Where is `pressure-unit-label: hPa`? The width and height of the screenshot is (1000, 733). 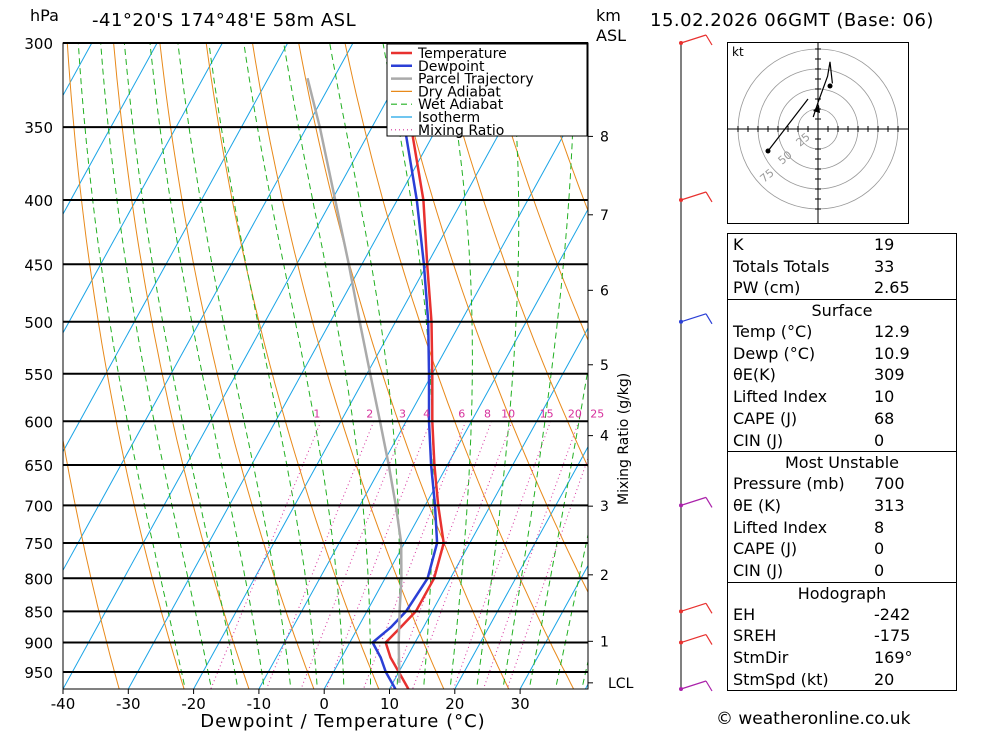
pressure-unit-label: hPa is located at coordinates (44, 15).